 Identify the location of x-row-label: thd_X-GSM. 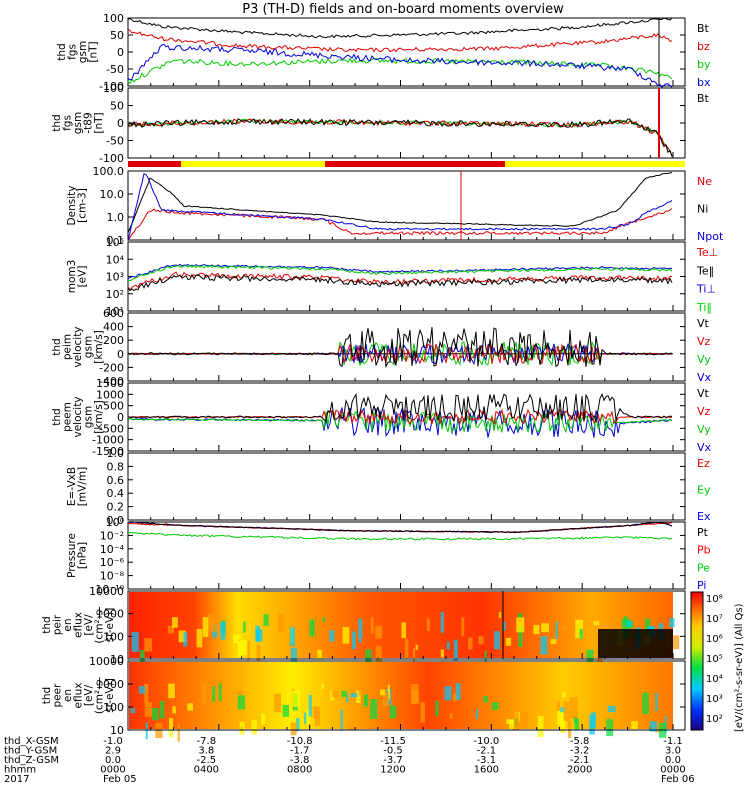
(31, 741).